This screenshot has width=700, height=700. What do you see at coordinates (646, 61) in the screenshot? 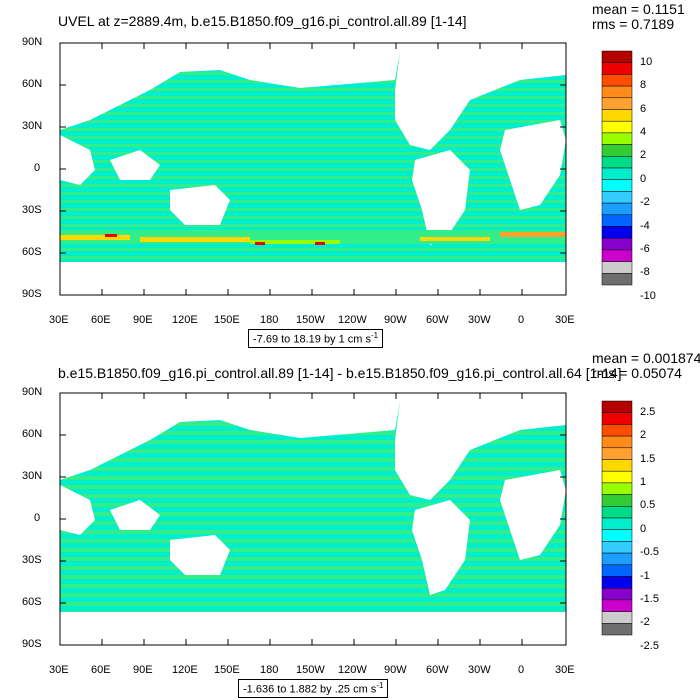
I see `colorbar-label: 10` at bounding box center [646, 61].